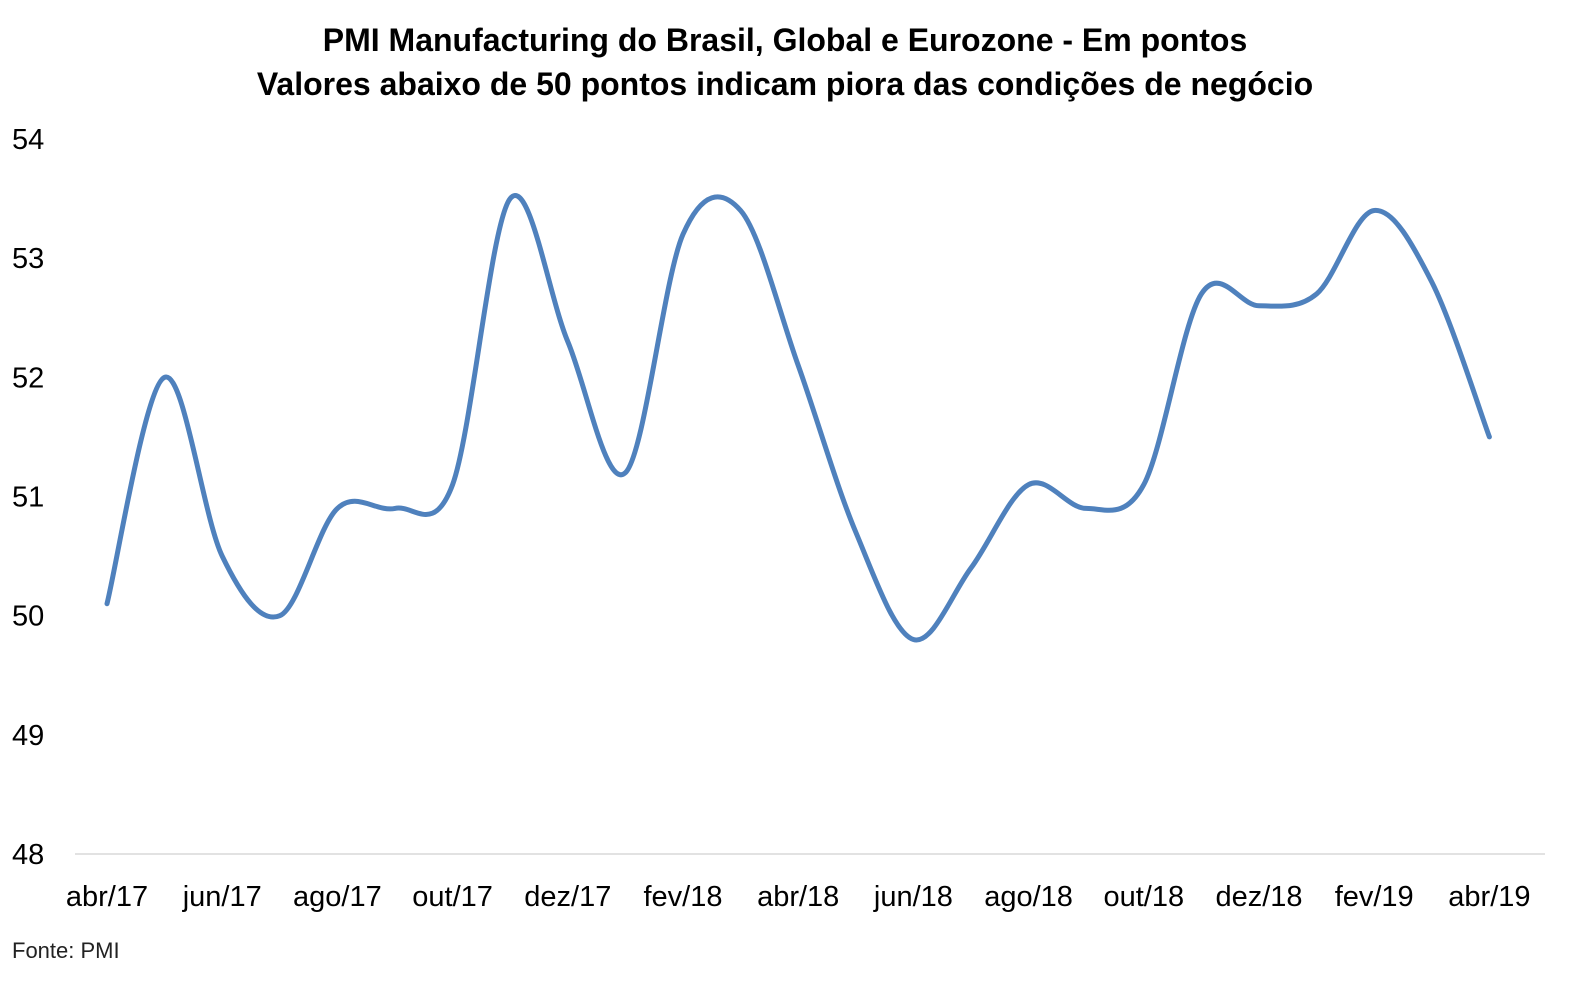 This screenshot has width=1580, height=984. Describe the element at coordinates (913, 897) in the screenshot. I see `x-tick-label: jun/18` at that location.